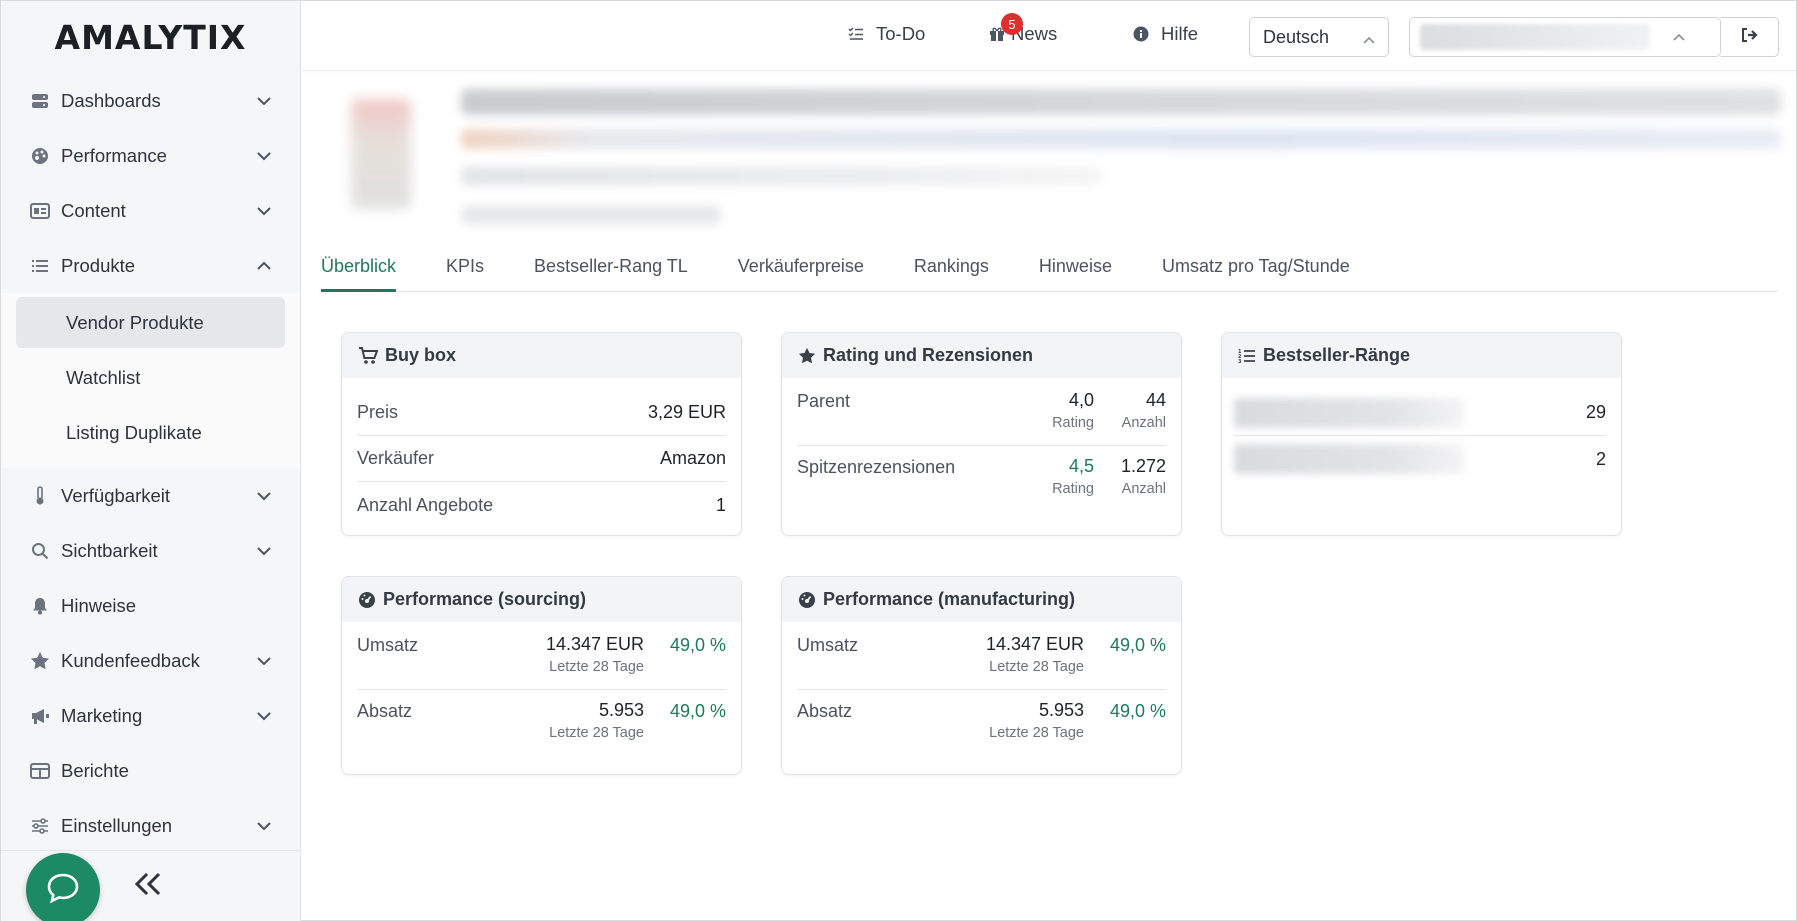  I want to click on perf-value: 14.347 EUR, so click(594, 644).